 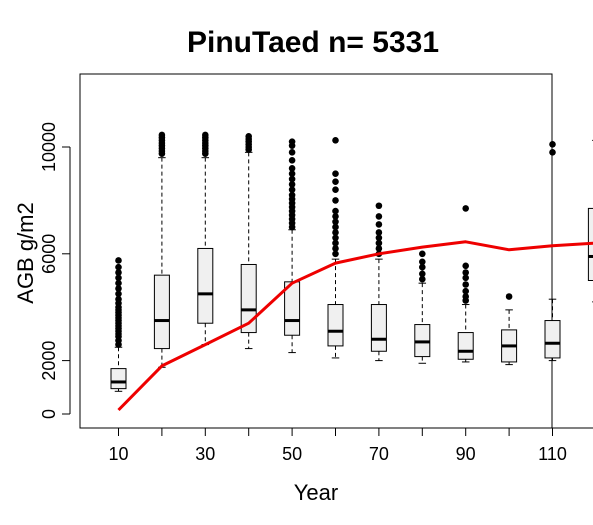 What do you see at coordinates (313, 42) in the screenshot?
I see `chart-title: PinuTaed n= 5331` at bounding box center [313, 42].